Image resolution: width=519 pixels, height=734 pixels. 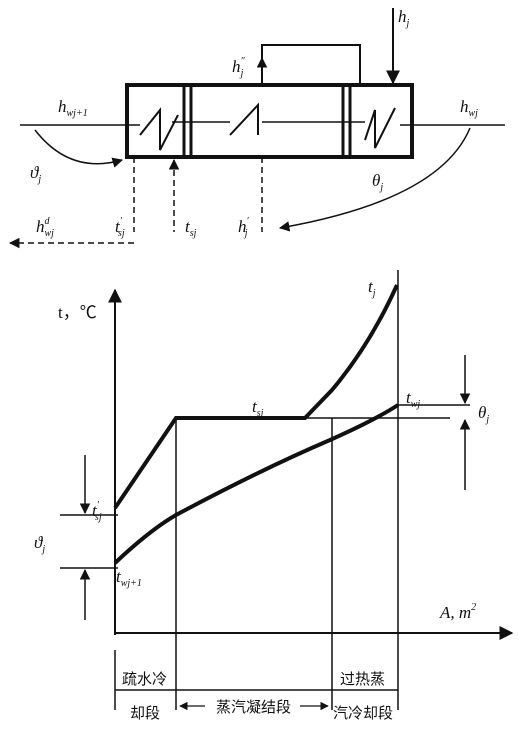 What do you see at coordinates (39, 544) in the screenshot?
I see `label-theta-small-chart: ϑj` at bounding box center [39, 544].